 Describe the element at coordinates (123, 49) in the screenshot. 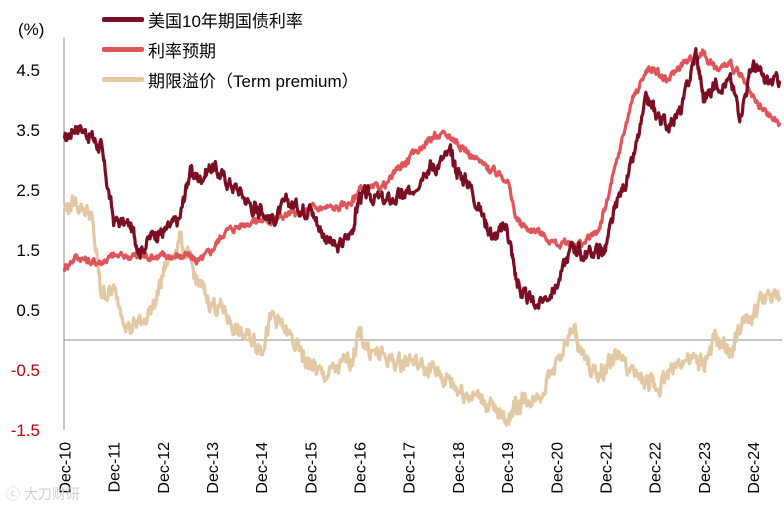

I see `legend-swatch-rate-expectation` at that location.